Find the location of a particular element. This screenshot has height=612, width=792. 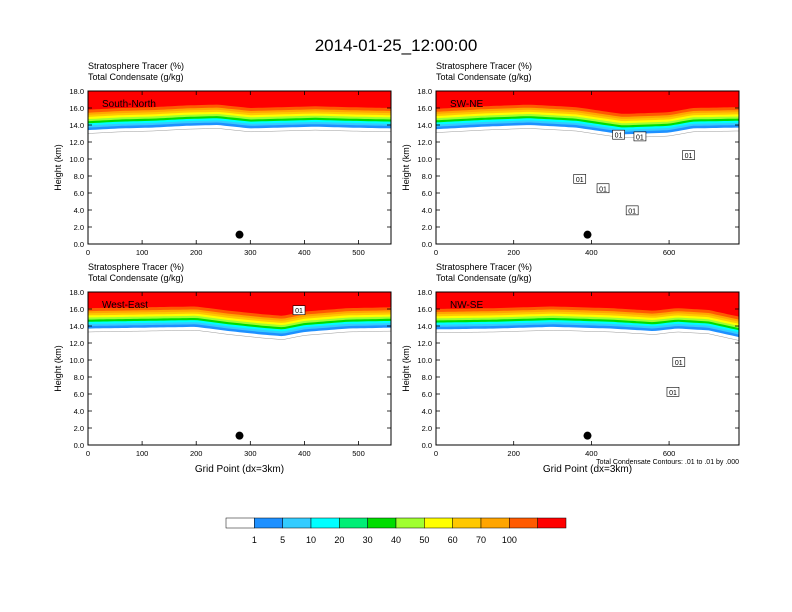

y-axis-label: Height (km) is located at coordinates (406, 167).